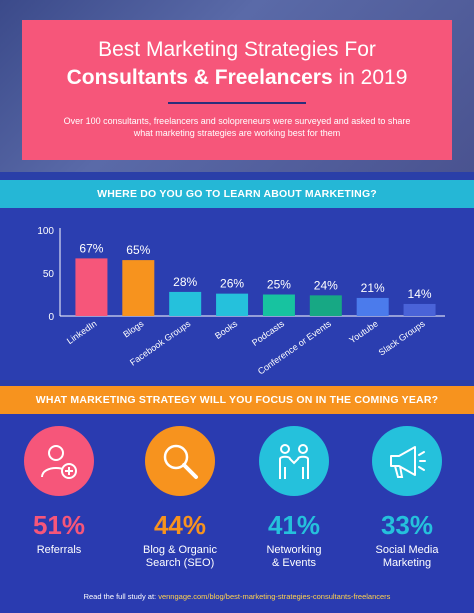 The height and width of the screenshot is (613, 474). Describe the element at coordinates (326, 285) in the screenshot. I see `bar-value-label: 24%` at that location.